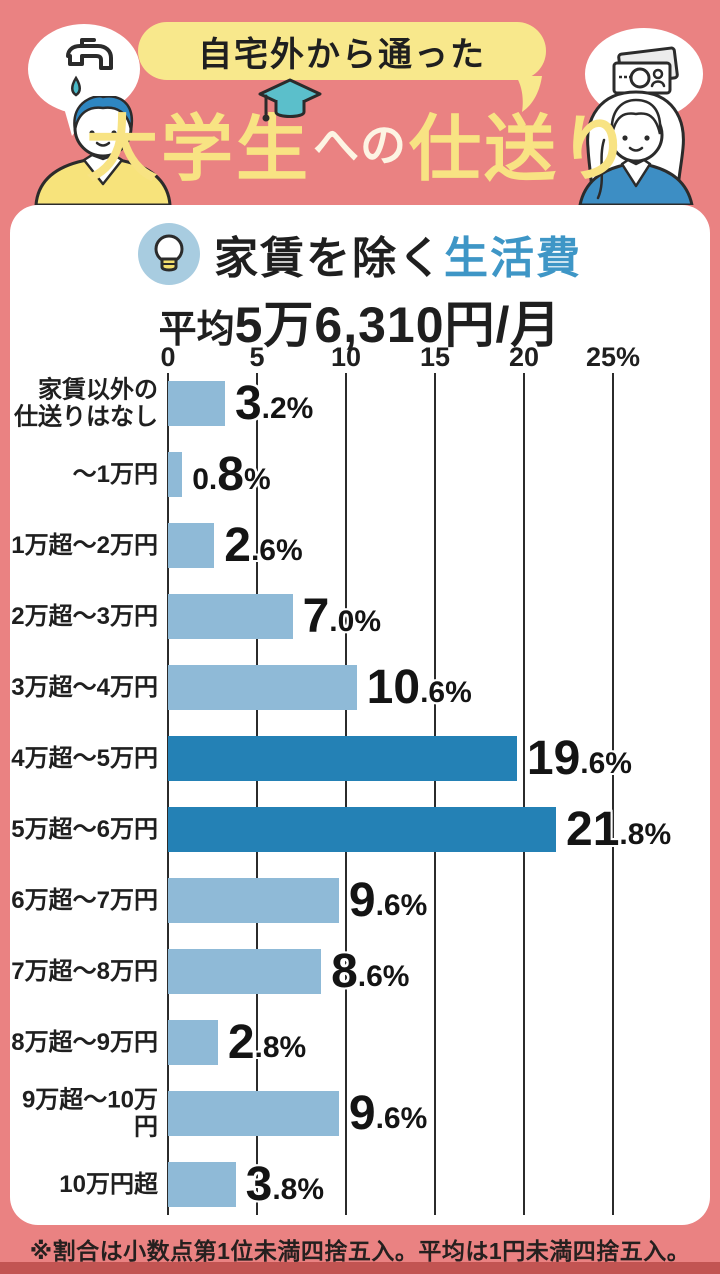 Image resolution: width=720 pixels, height=1274 pixels. I want to click on category-label-5: 4万超〜5万円, so click(84, 758).